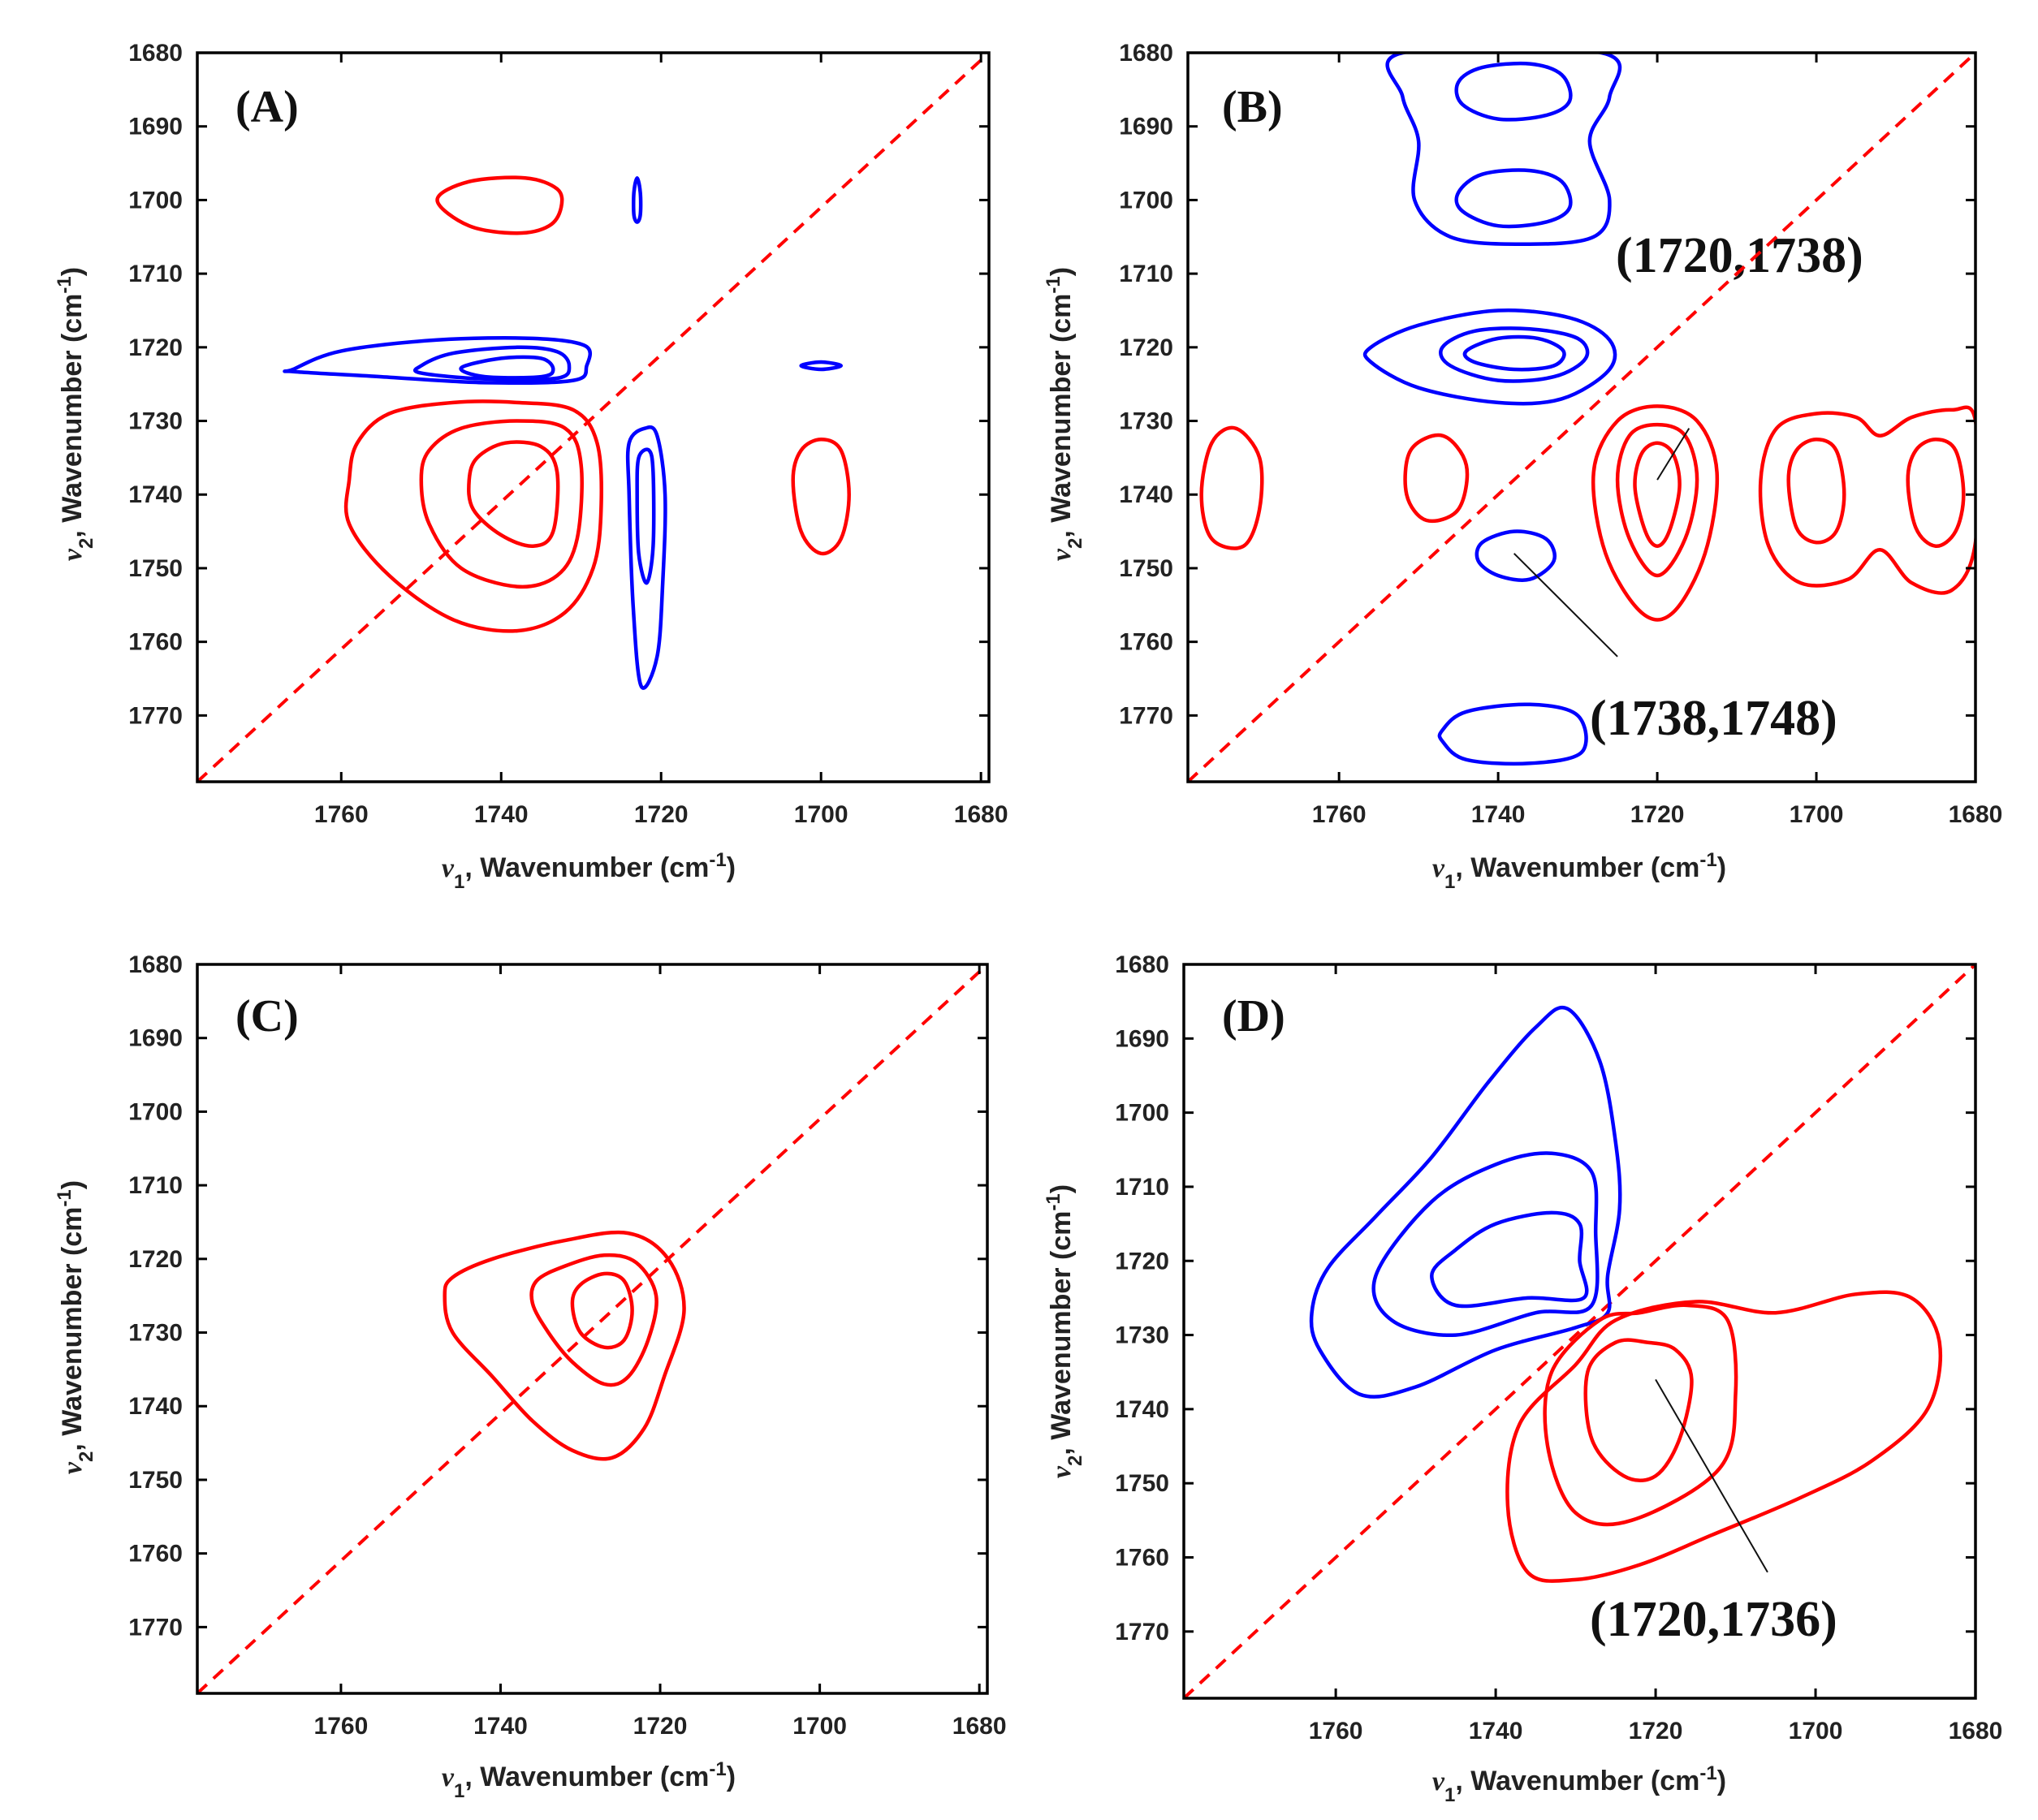 The width and height of the screenshot is (2038, 1820). Describe the element at coordinates (155, 1333) in the screenshot. I see `y-tick-label-c-1730: 1730` at that location.